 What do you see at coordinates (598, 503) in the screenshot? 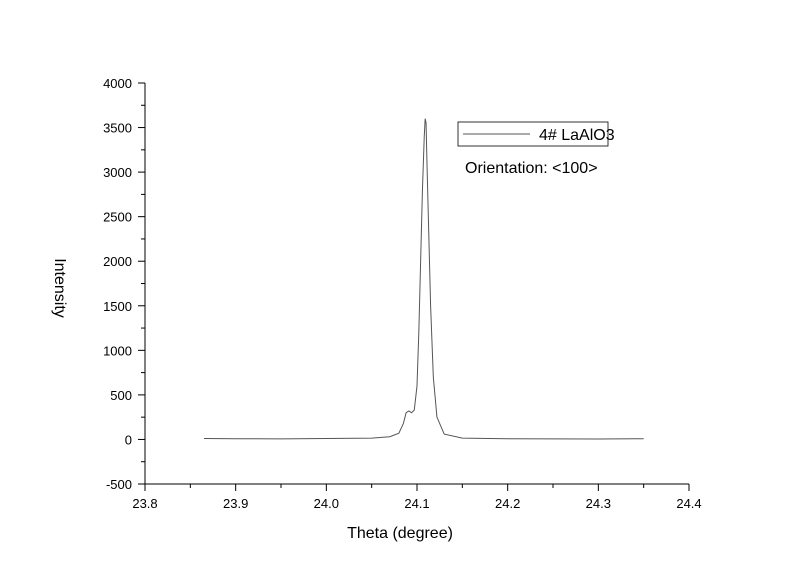
I see `x-tick-label: 24.3` at bounding box center [598, 503].